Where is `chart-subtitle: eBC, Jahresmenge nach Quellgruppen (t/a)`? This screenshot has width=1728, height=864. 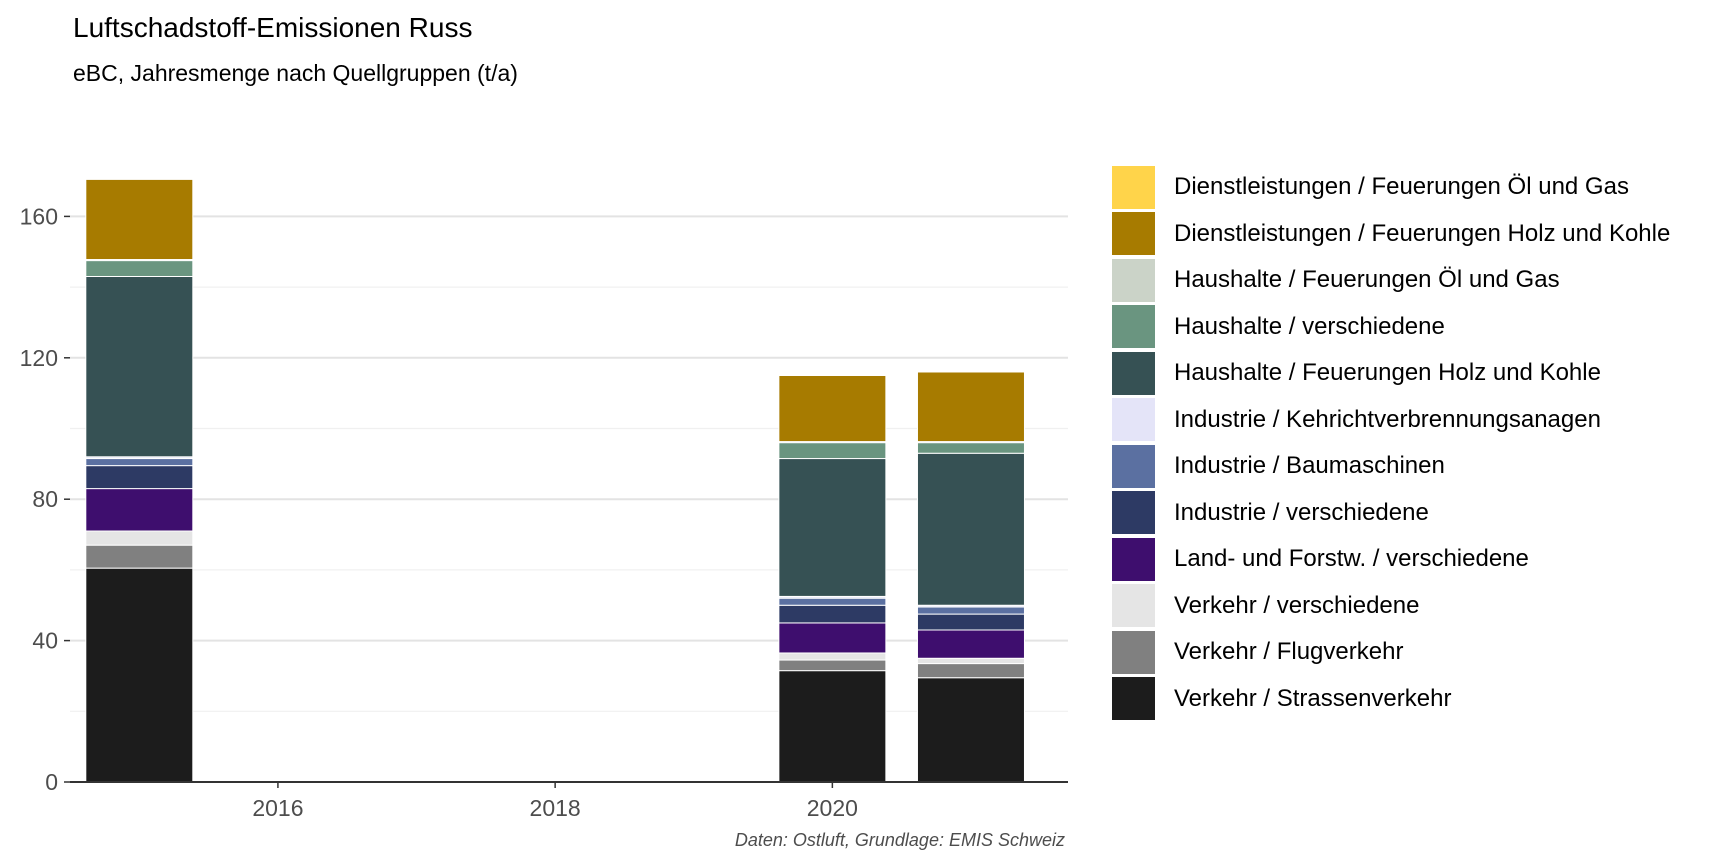
chart-subtitle: eBC, Jahresmenge nach Quellgruppen (t/a) is located at coordinates (295, 73).